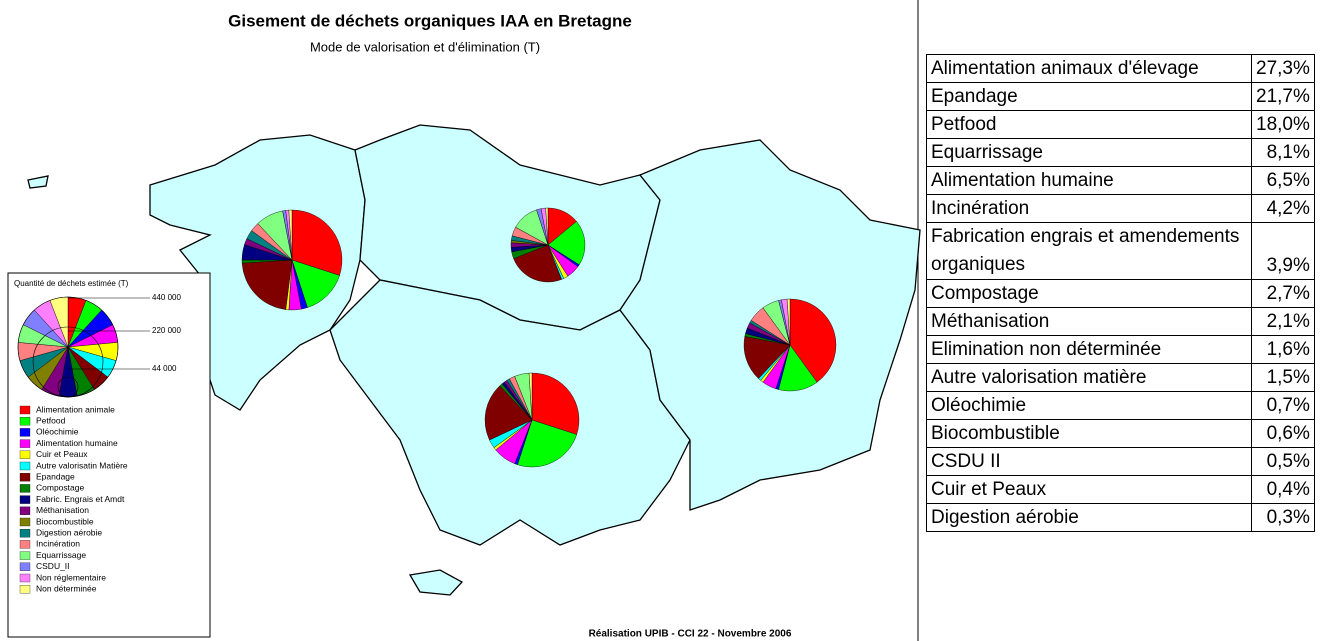  Describe the element at coordinates (1283, 349) in the screenshot. I see `share-cell: 1,6%` at that location.